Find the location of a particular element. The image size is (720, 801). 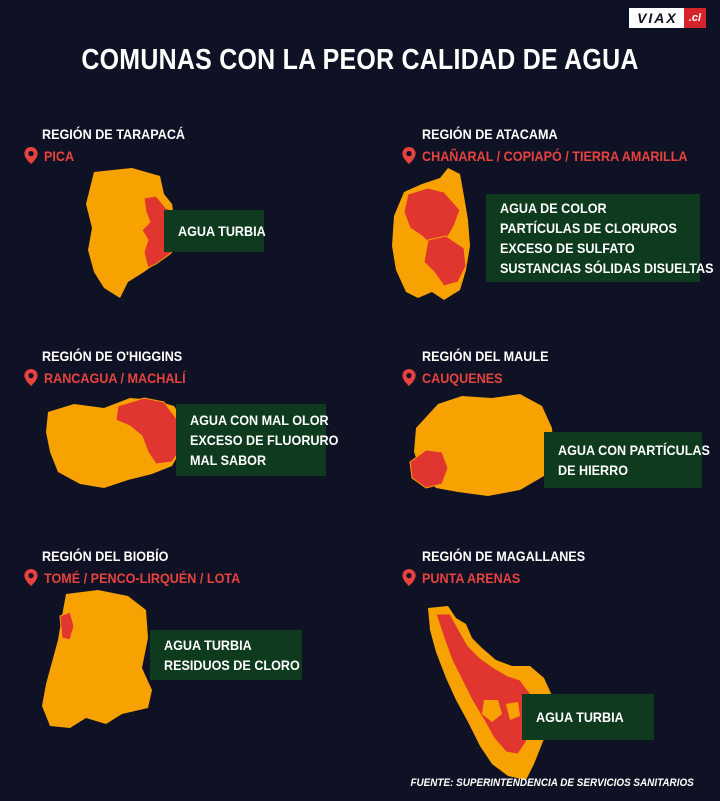

issue-item: AGUA CON PARTÍCULAS is located at coordinates (634, 450).